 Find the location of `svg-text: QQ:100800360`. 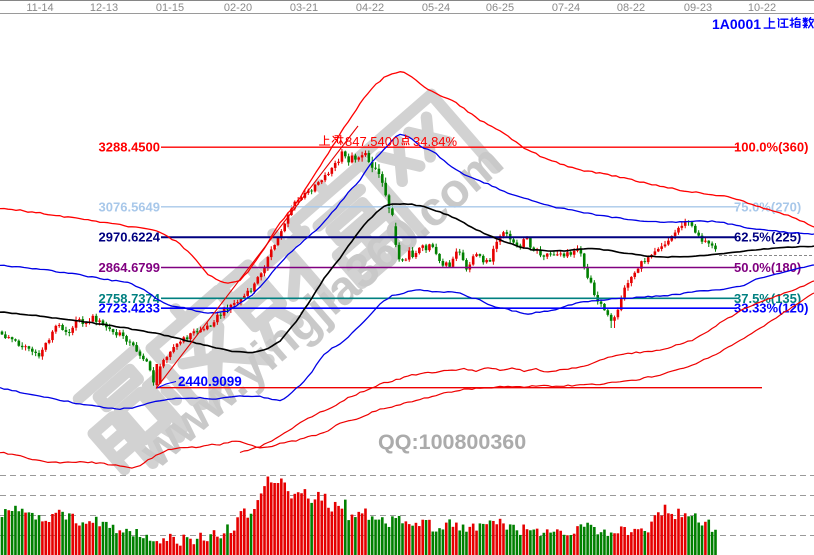

svg-text: QQ:100800360 is located at coordinates (452, 442).